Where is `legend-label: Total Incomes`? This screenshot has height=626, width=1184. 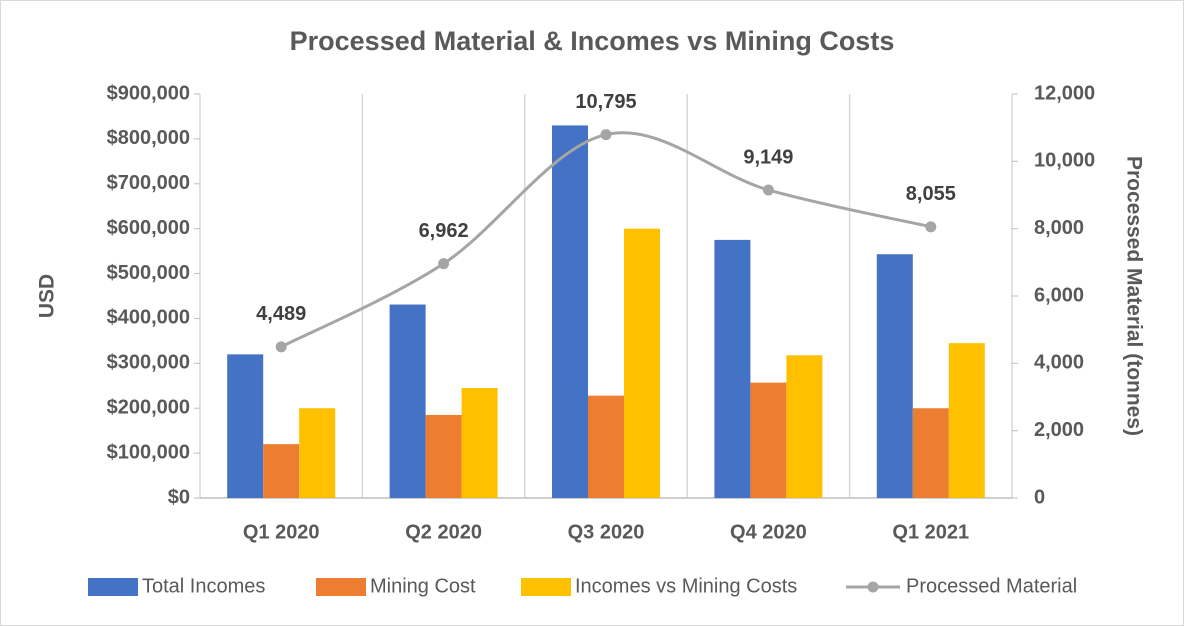 legend-label: Total Incomes is located at coordinates (203, 586).